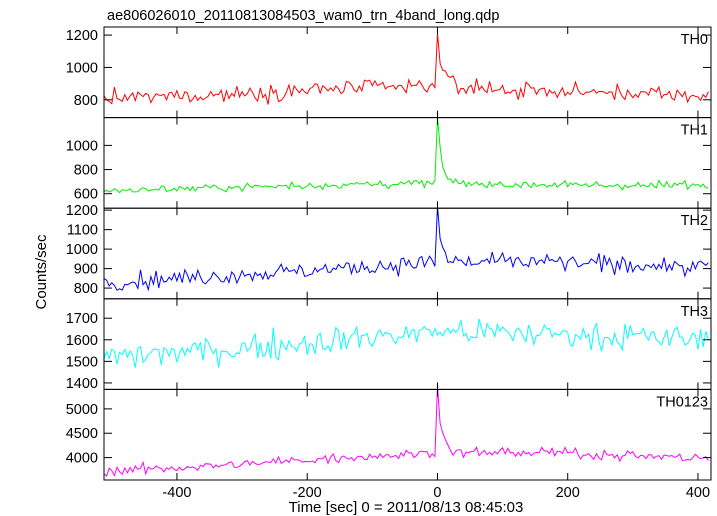  What do you see at coordinates (694, 312) in the screenshot?
I see `panel-label: TH3` at bounding box center [694, 312].